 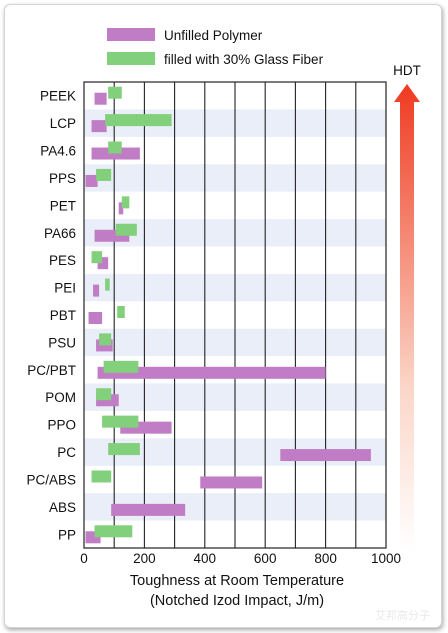 I want to click on bar-unfilled-pbt, so click(x=95, y=318).